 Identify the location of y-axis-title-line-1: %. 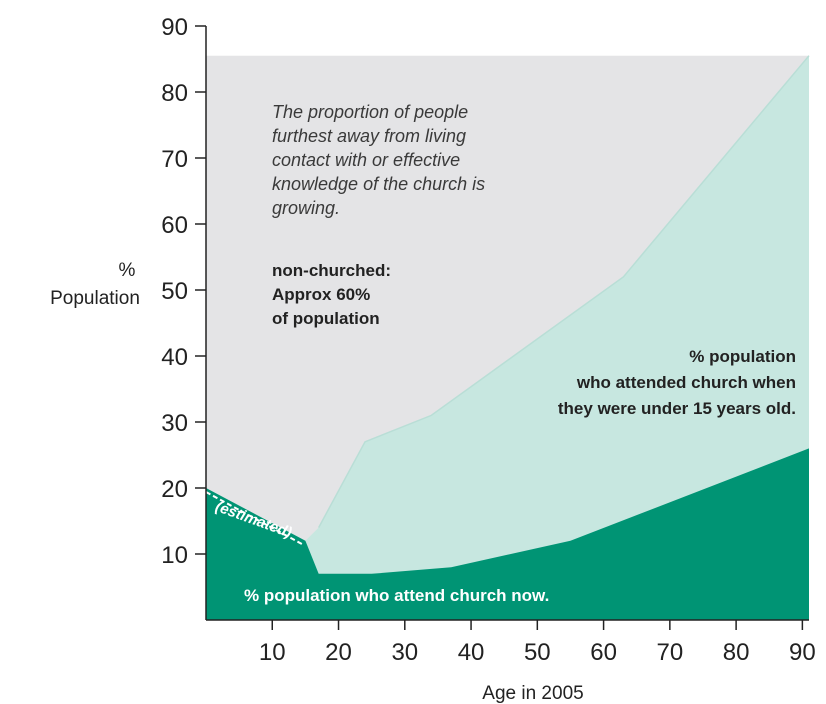
(127, 270).